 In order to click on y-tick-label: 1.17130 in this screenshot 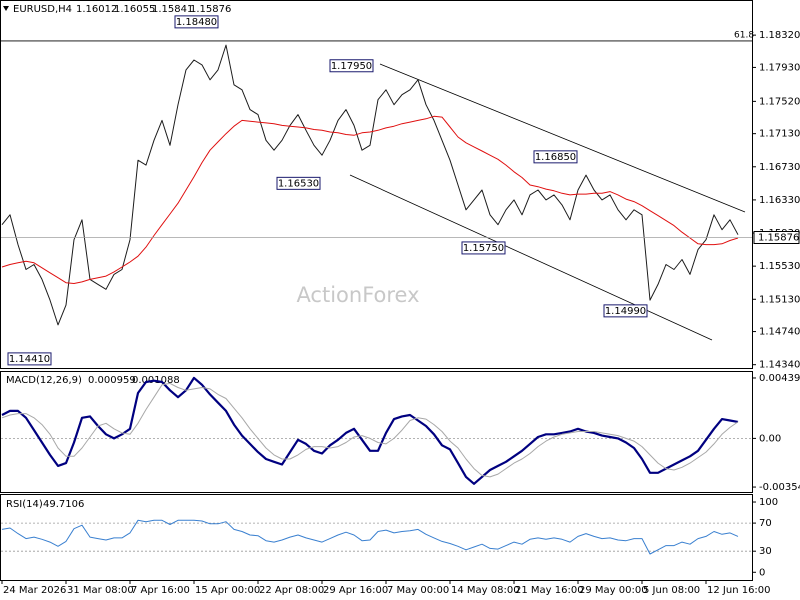, I will do `click(779, 134)`.